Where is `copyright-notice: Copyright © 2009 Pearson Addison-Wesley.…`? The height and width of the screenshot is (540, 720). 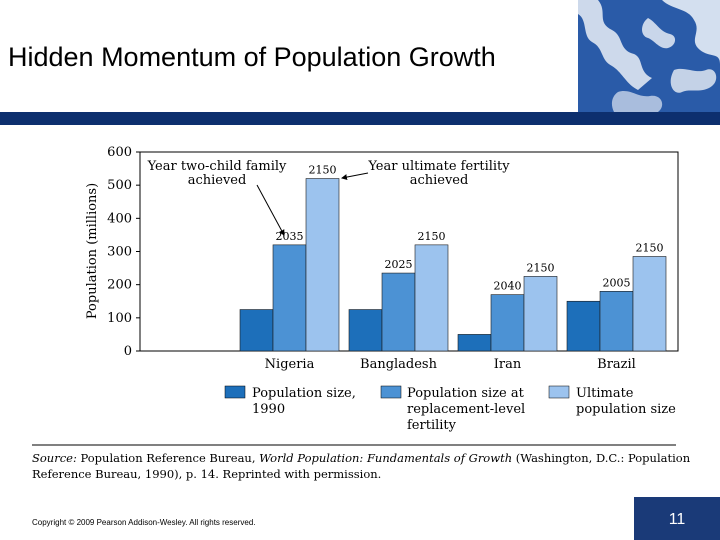 copyright-notice: Copyright © 2009 Pearson Addison-Wesley.… is located at coordinates (144, 522).